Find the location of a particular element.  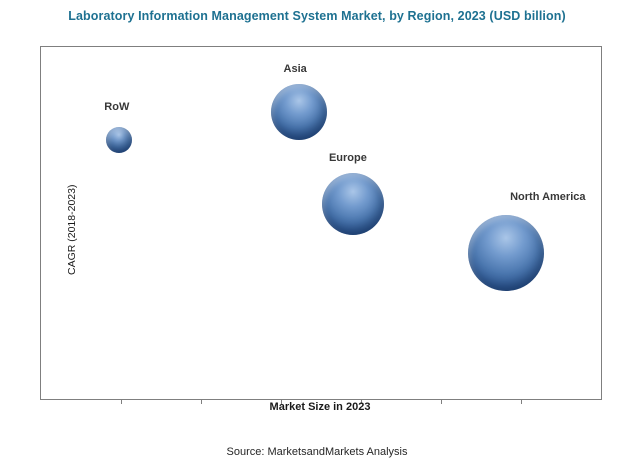

bubble-label: Asia is located at coordinates (295, 69).